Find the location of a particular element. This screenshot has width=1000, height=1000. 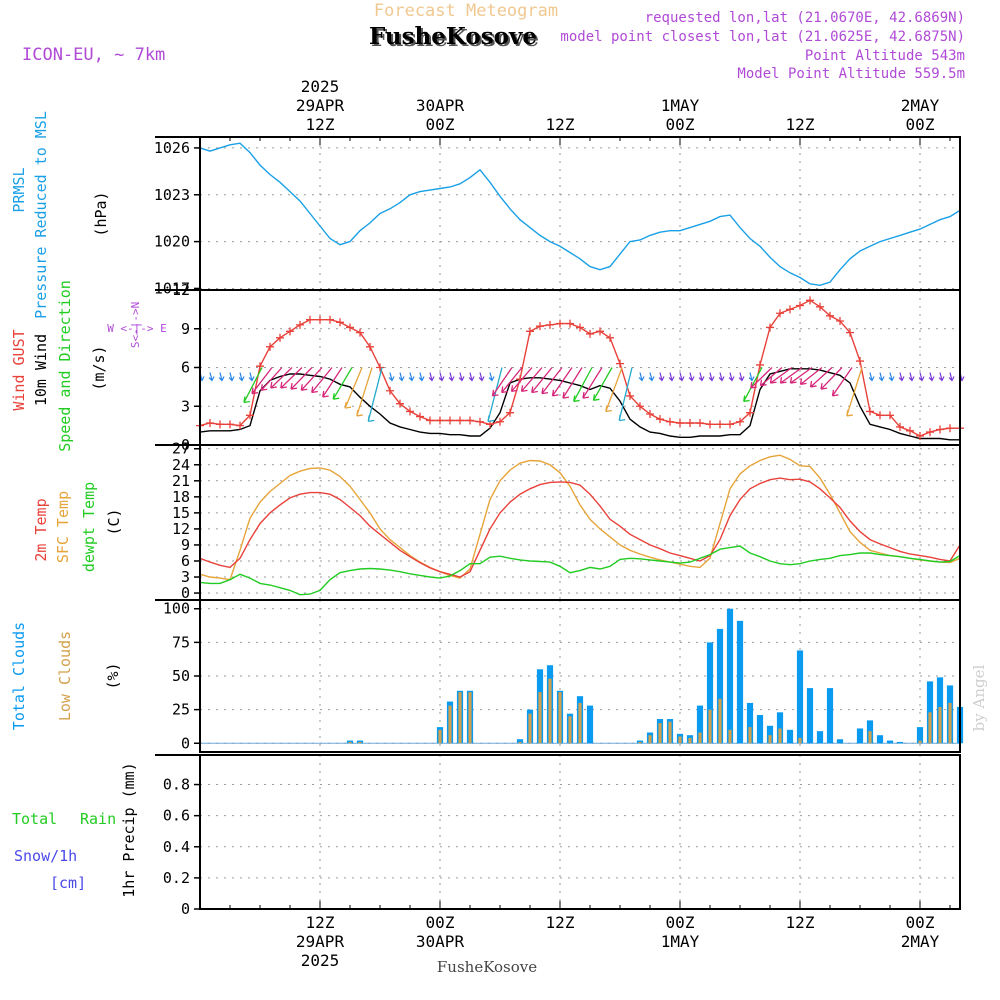

pressure-msl-label: Pressure Reduced to MSL is located at coordinates (41, 215).